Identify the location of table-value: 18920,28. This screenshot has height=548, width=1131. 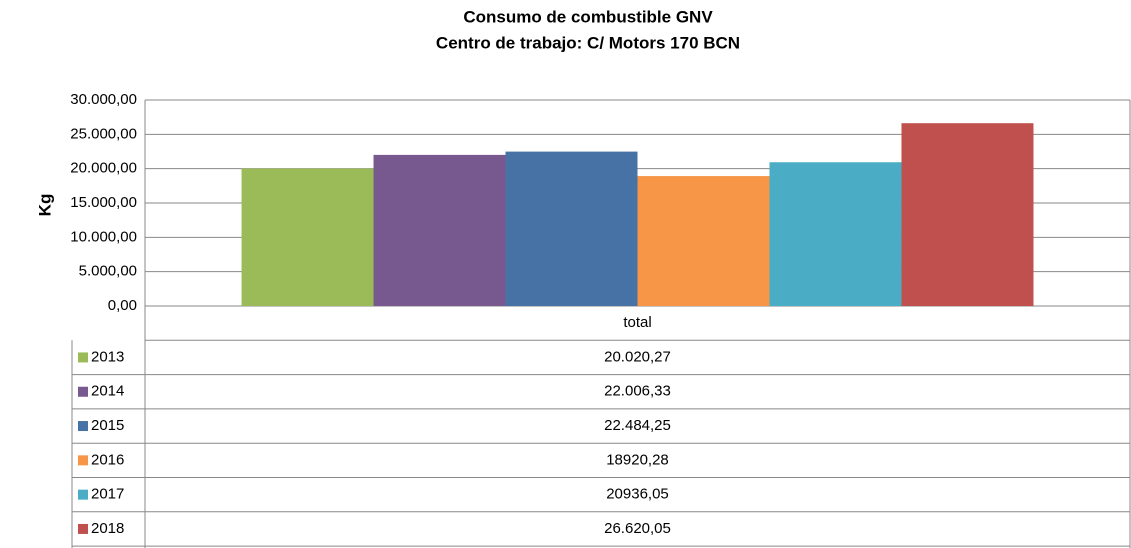
(637, 459).